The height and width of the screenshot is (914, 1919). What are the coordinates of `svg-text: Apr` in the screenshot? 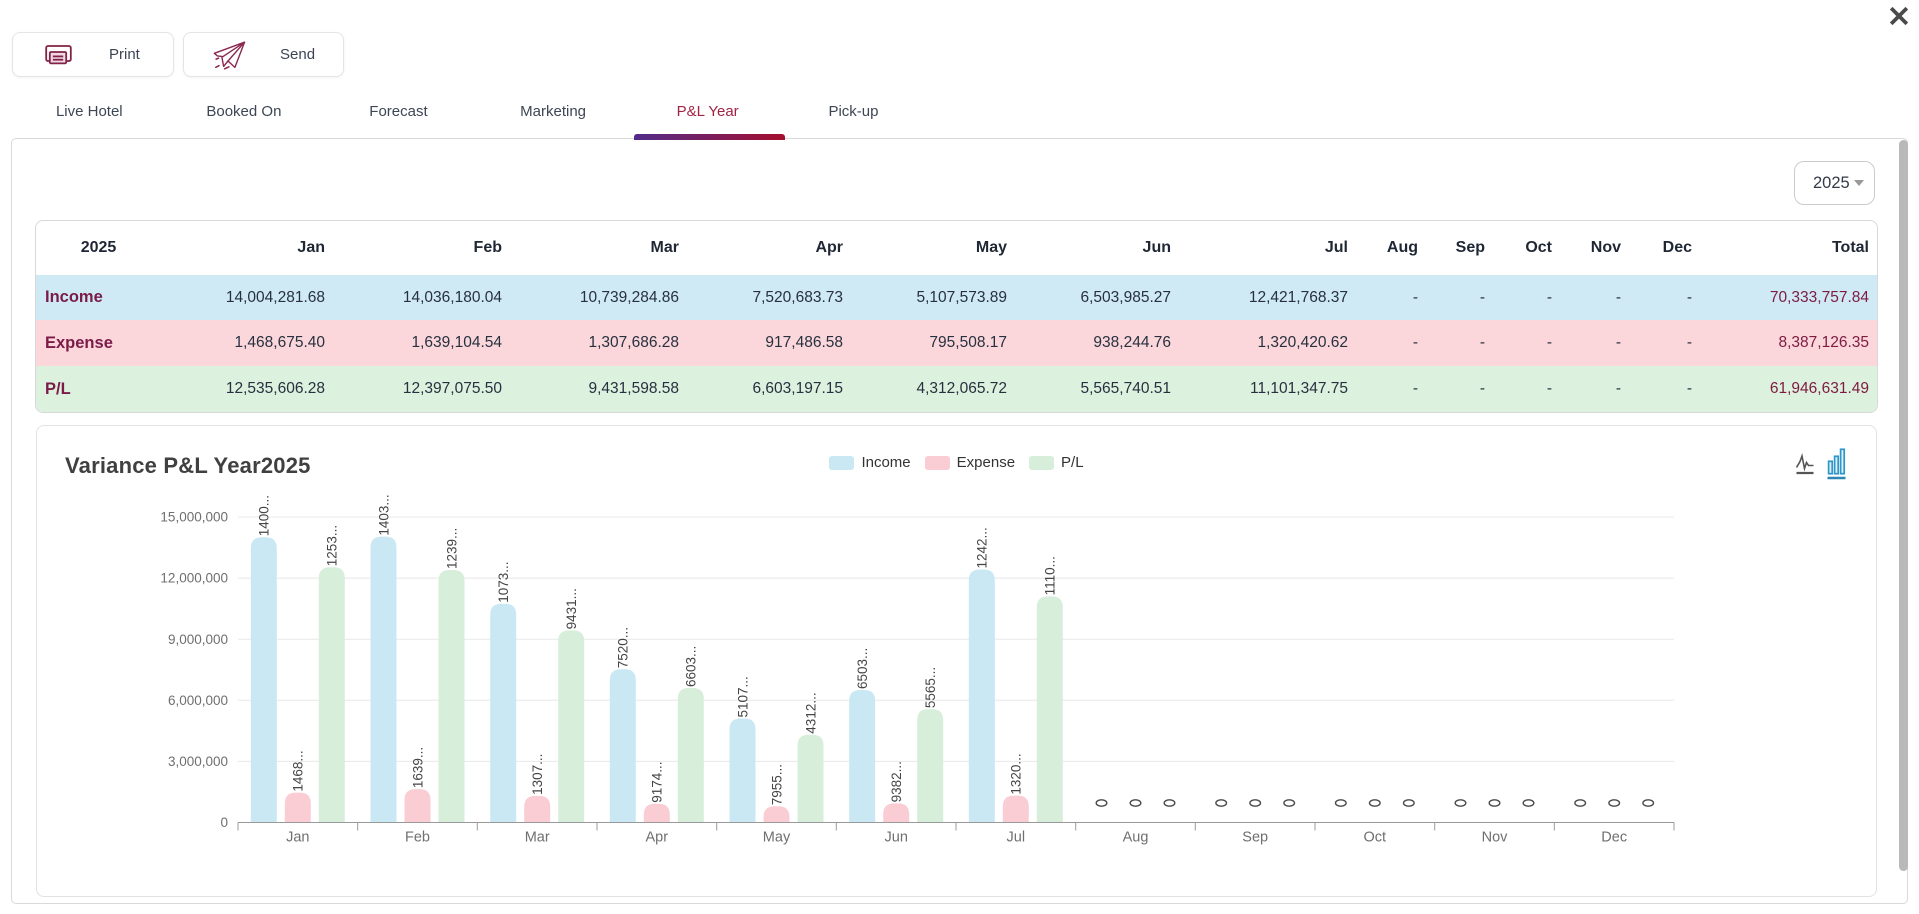 It's located at (657, 838).